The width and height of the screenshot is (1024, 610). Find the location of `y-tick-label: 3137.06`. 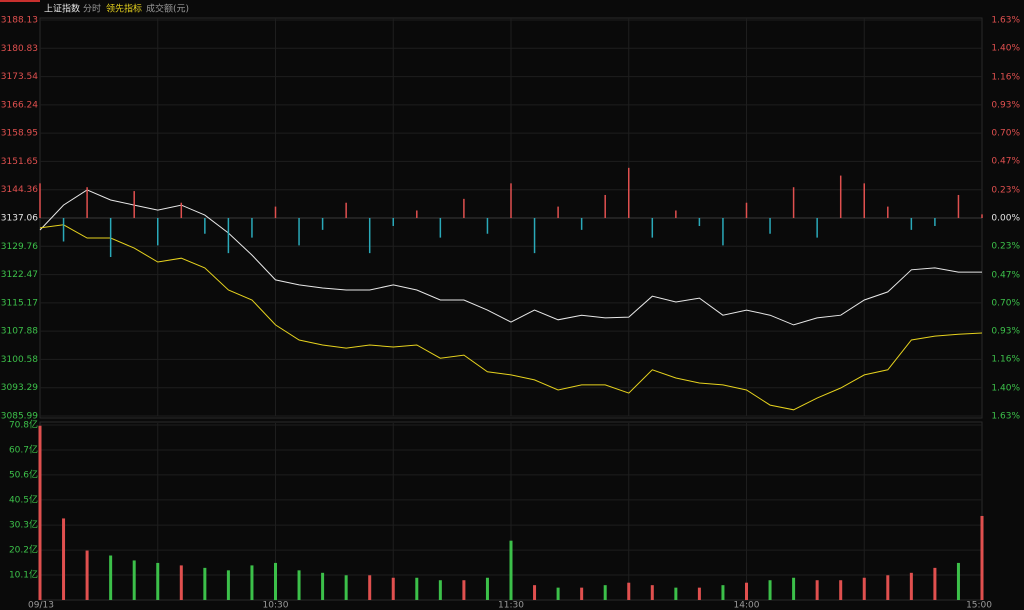

y-tick-label: 3137.06 is located at coordinates (19, 219).